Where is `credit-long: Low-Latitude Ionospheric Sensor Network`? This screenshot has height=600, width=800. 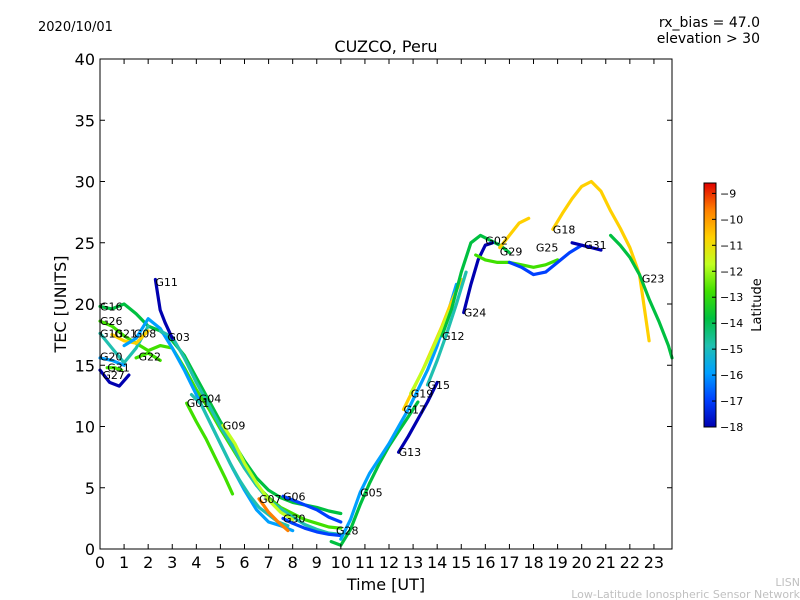
credit-long: Low-Latitude Ionospheric Sensor Network is located at coordinates (685, 594).